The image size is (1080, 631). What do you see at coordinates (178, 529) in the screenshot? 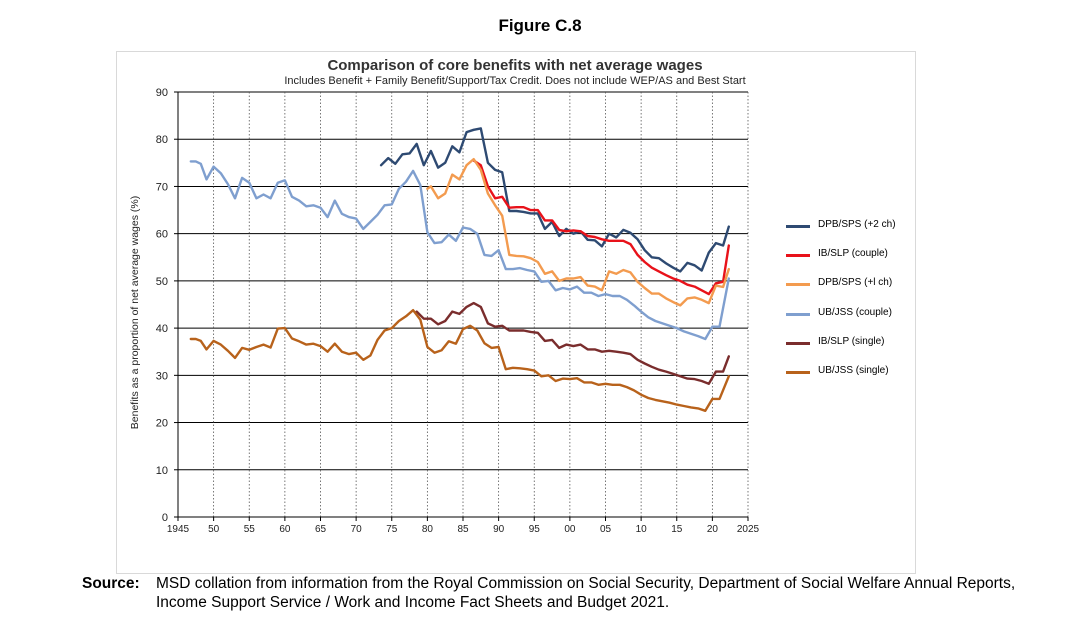
I see `x-tick-label: 1945` at bounding box center [178, 529].